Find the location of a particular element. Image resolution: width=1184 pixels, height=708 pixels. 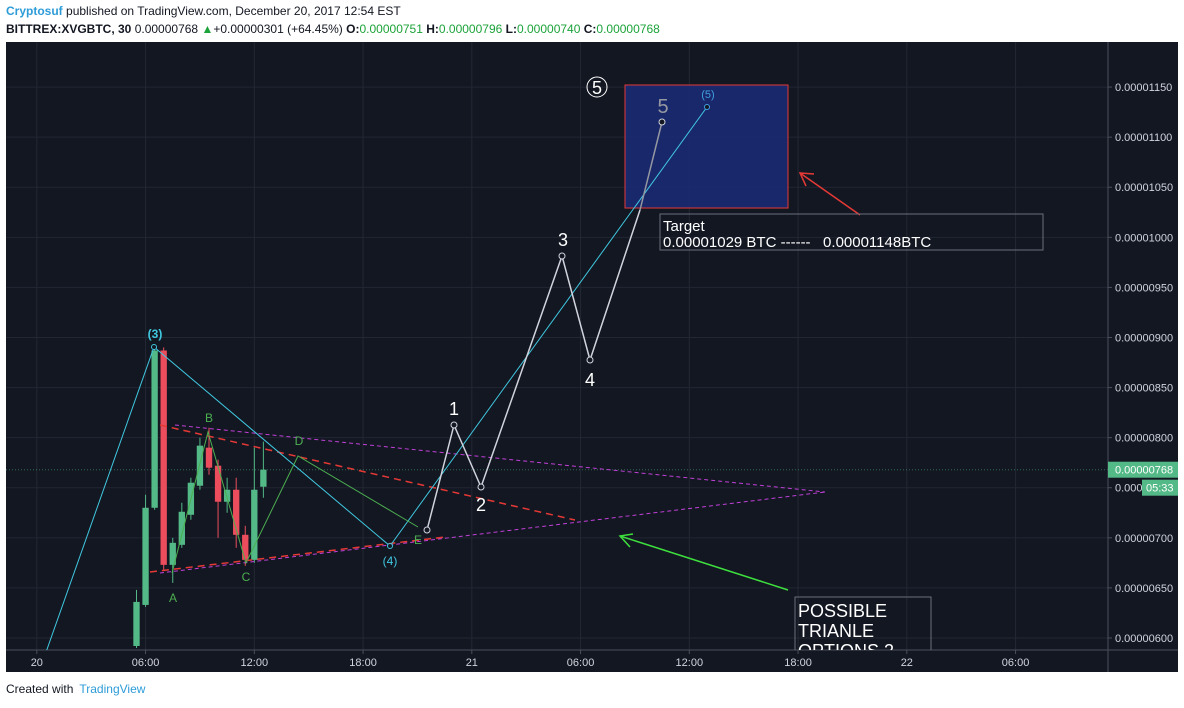

author: Cryptosuf is located at coordinates (34, 11).